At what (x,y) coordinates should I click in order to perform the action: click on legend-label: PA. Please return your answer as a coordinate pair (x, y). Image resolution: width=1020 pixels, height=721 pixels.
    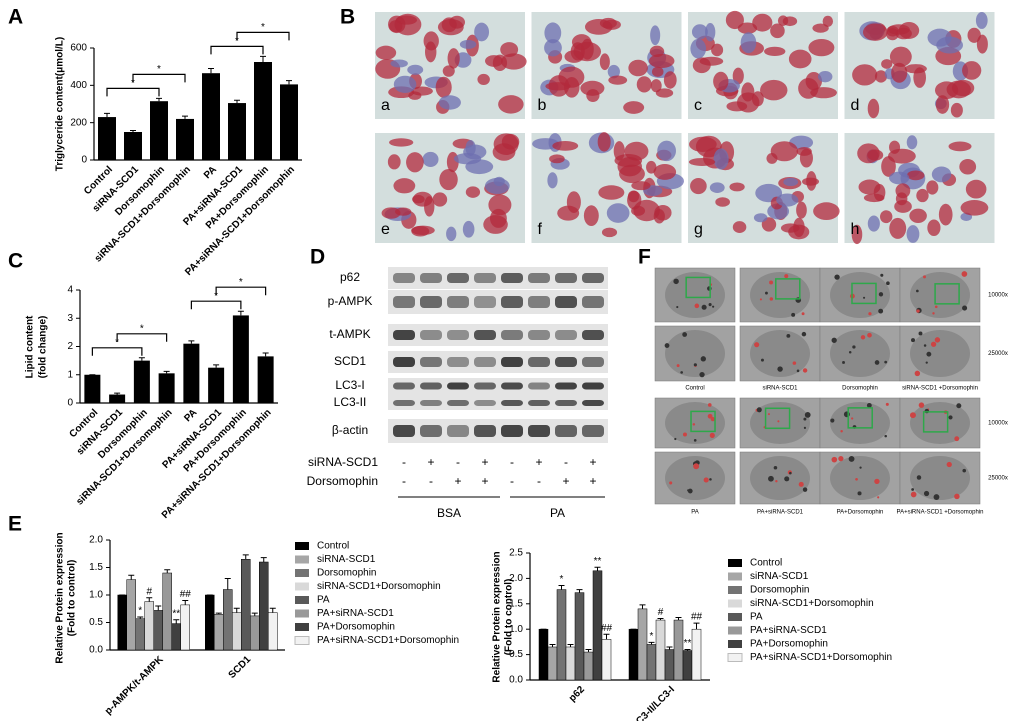
    Looking at the image, I should click on (323, 600).